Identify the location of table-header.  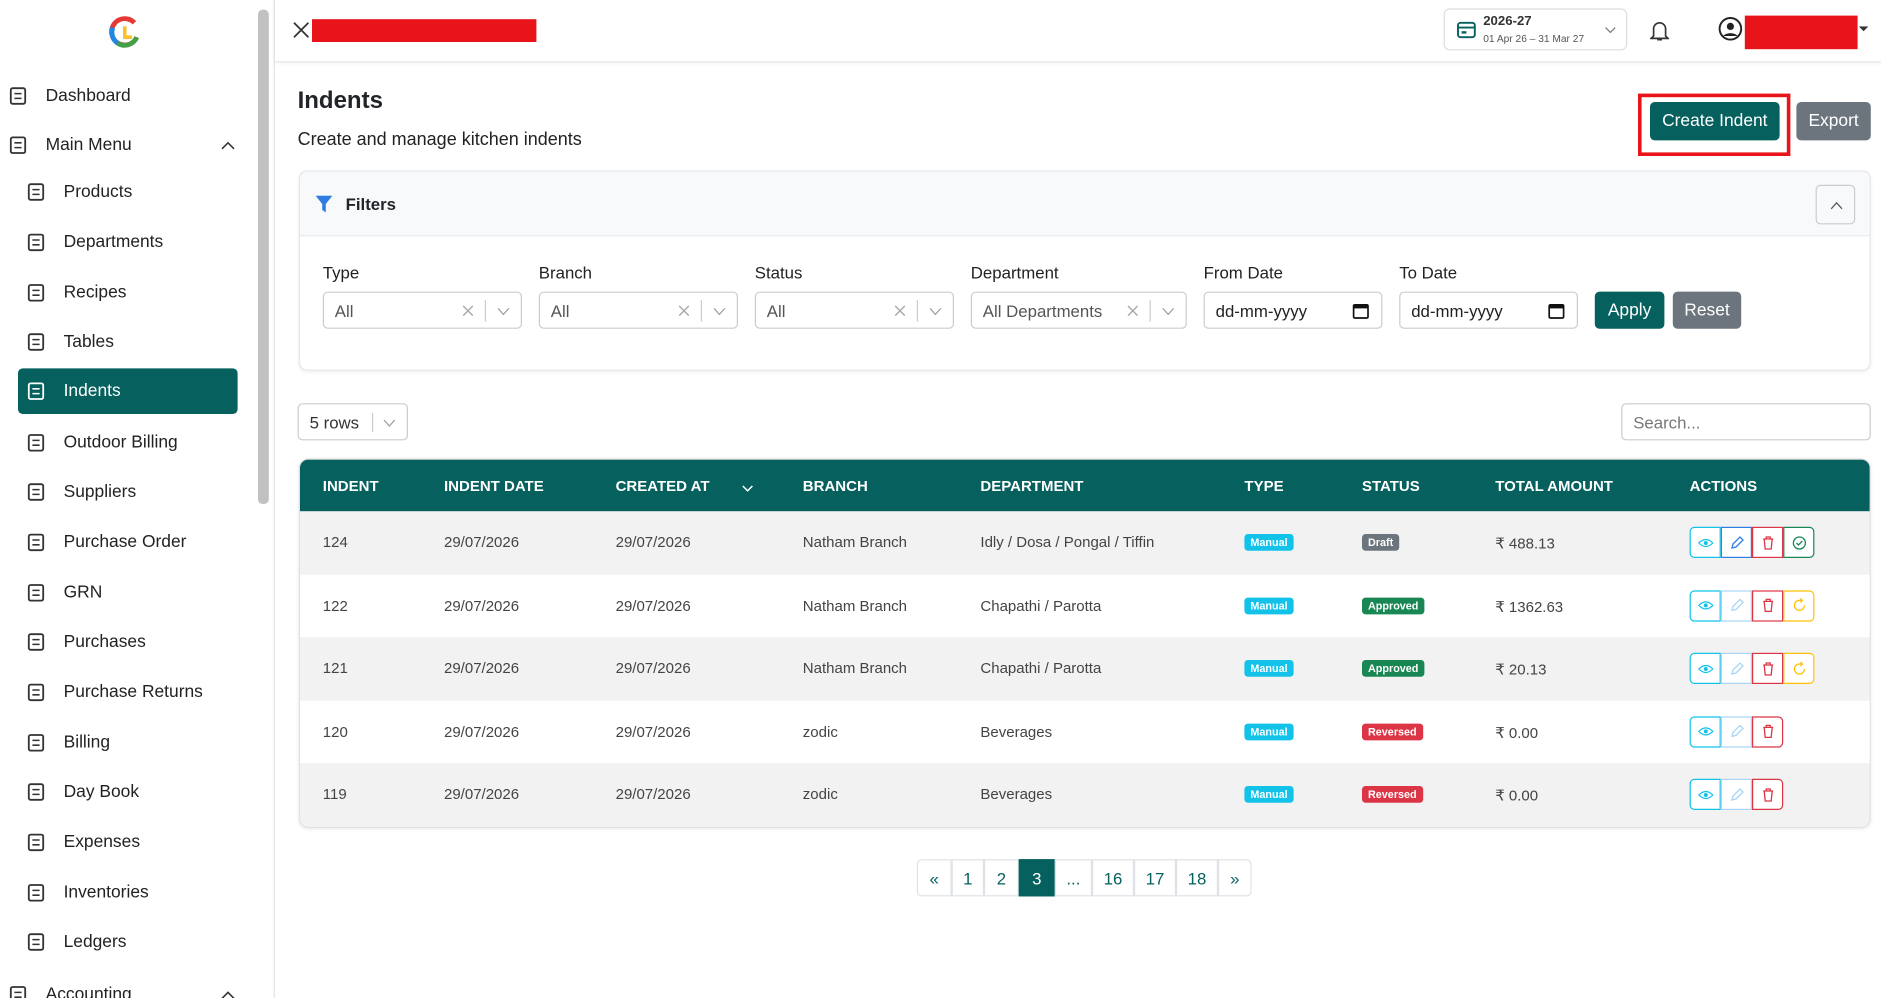
(1085, 486).